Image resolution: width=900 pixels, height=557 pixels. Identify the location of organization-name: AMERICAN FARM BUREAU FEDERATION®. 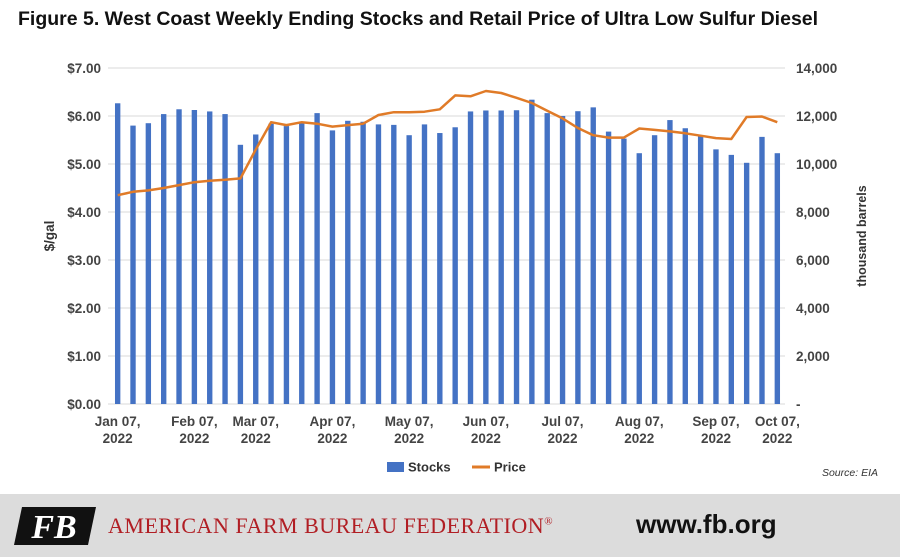
(331, 525).